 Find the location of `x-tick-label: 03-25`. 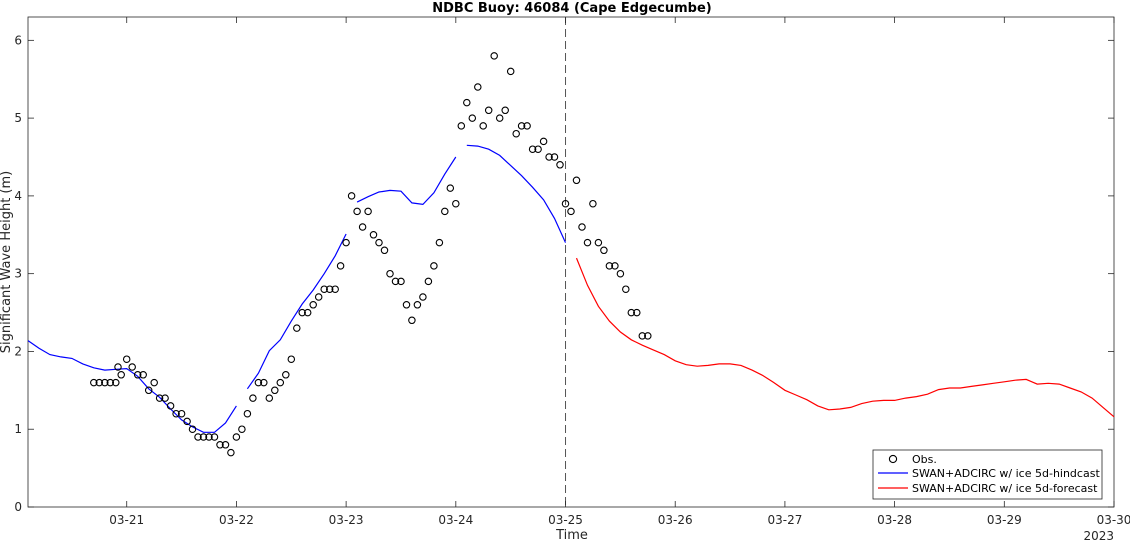

x-tick-label: 03-25 is located at coordinates (565, 520).